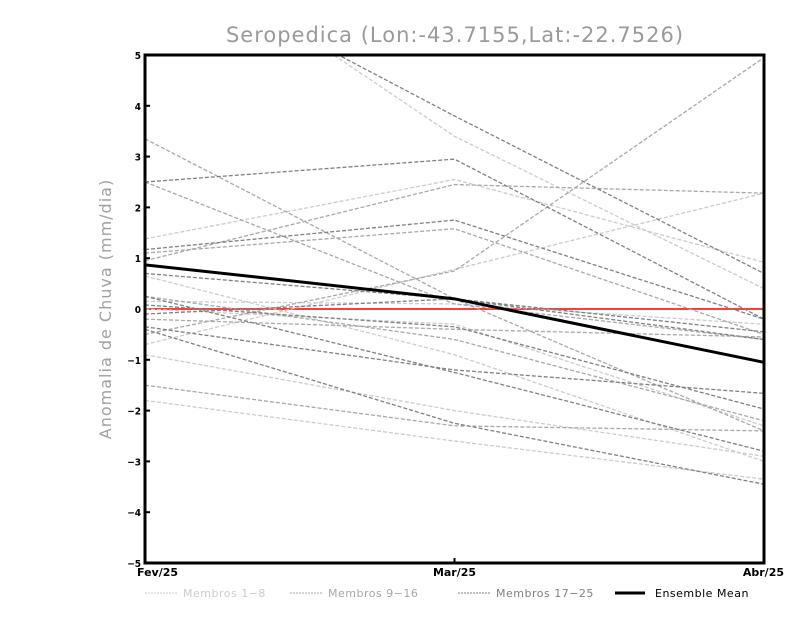 This screenshot has width=800, height=618. What do you see at coordinates (545, 593) in the screenshot?
I see `legend-label: Membros 17−25` at bounding box center [545, 593].